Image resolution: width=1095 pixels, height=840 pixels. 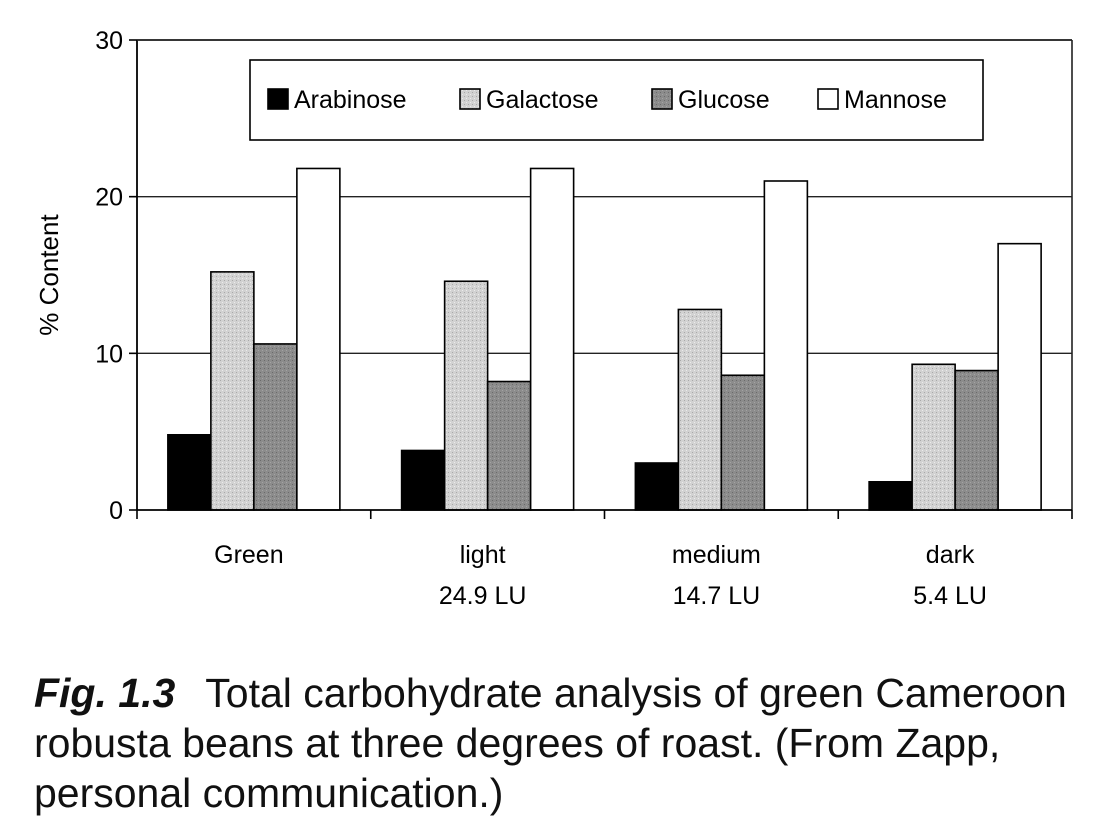 I want to click on y-axis-label: % Content, so click(x=49, y=275).